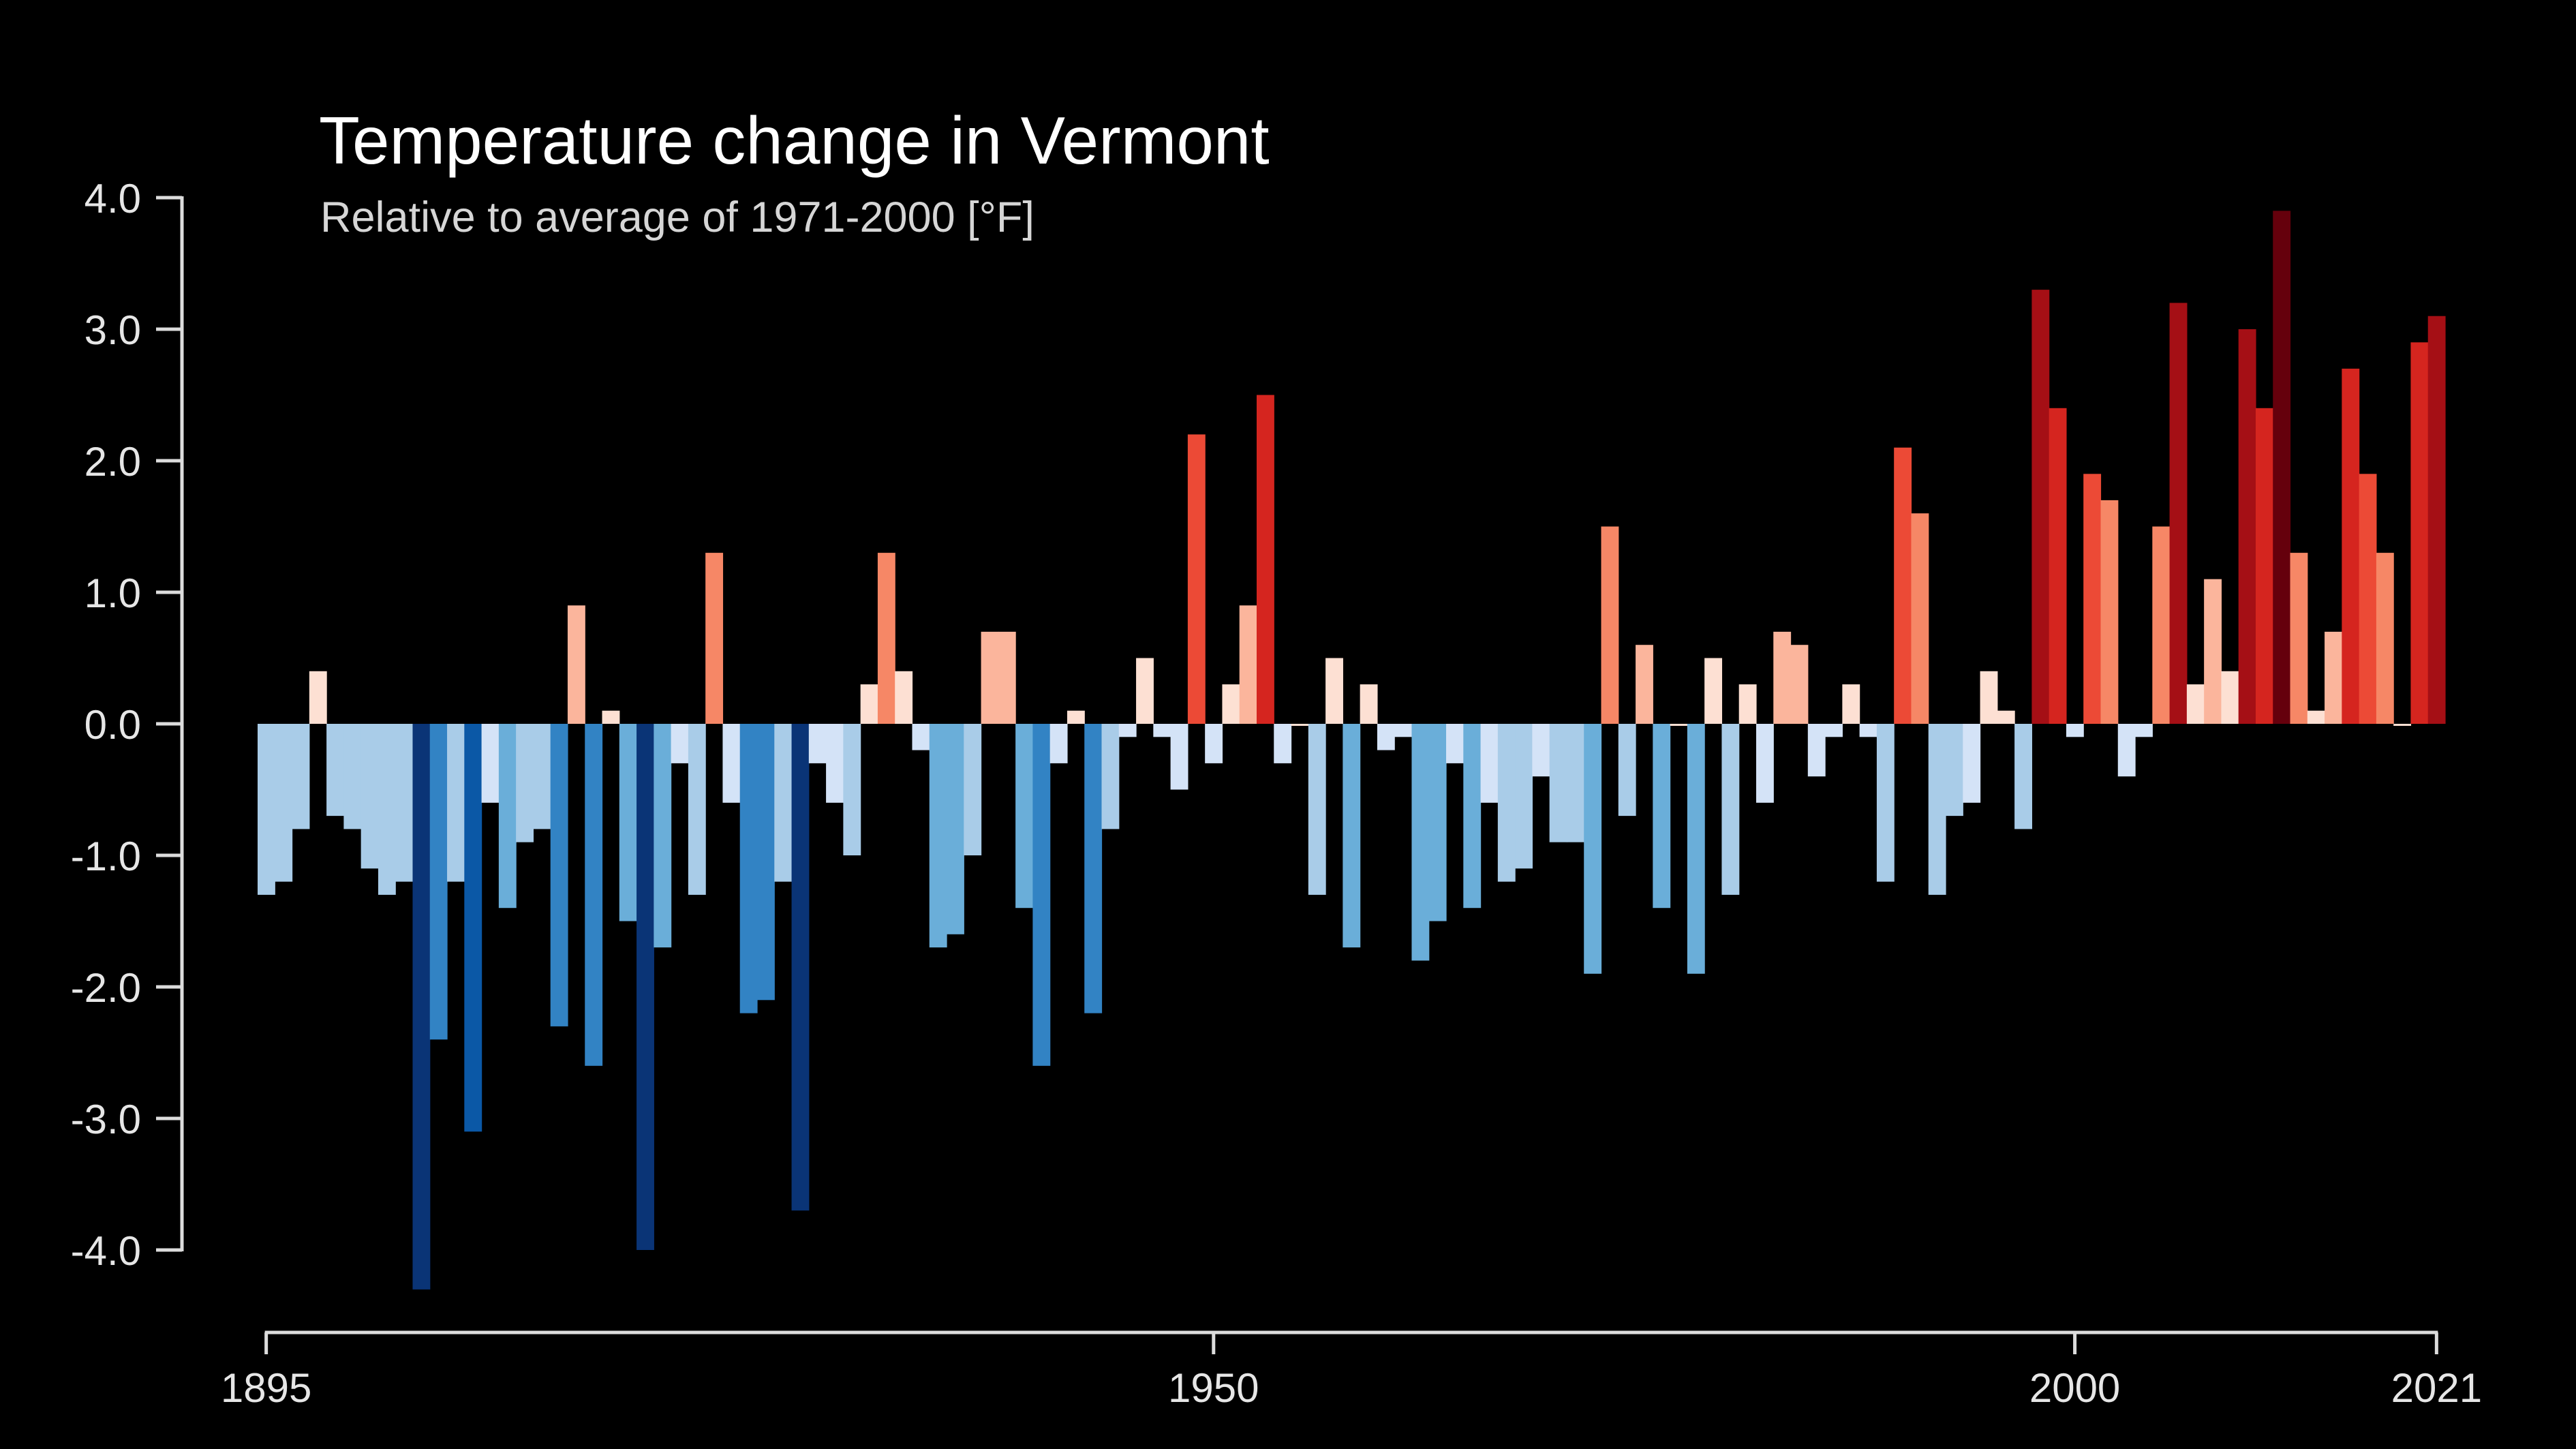 This screenshot has width=2576, height=1449. I want to click on bar-1935, so click(956, 829).